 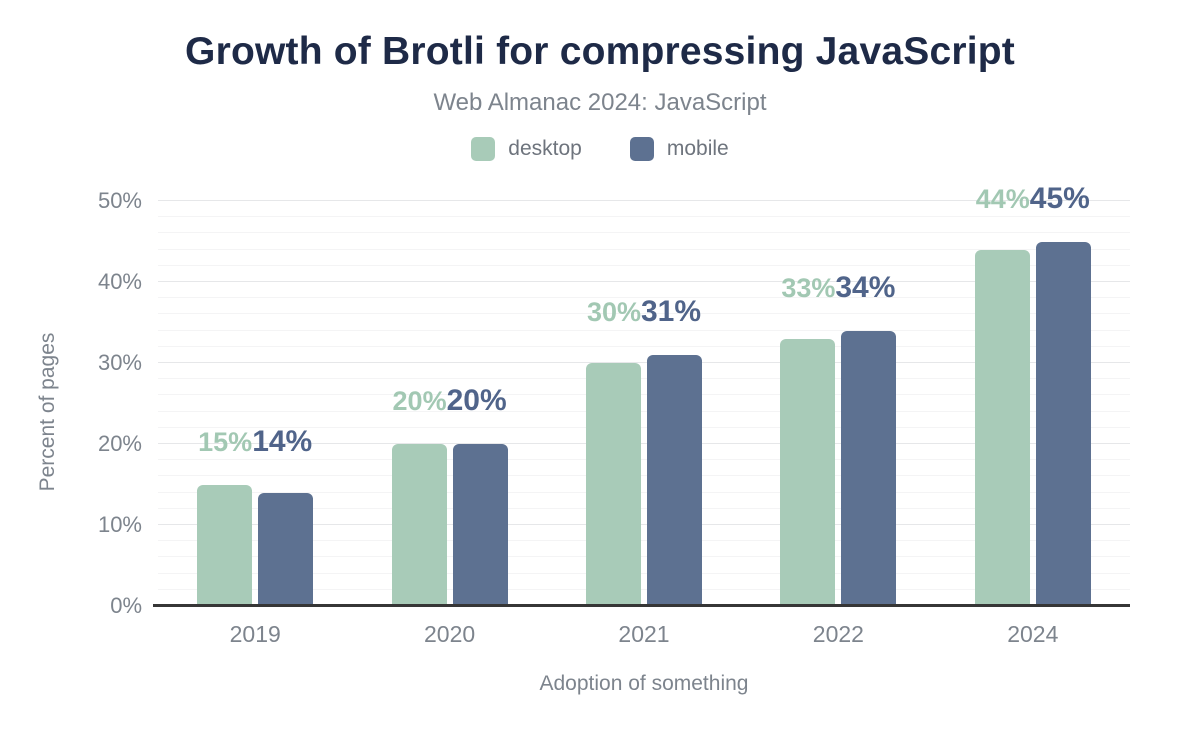 I want to click on bars-2022, so click(x=838, y=468).